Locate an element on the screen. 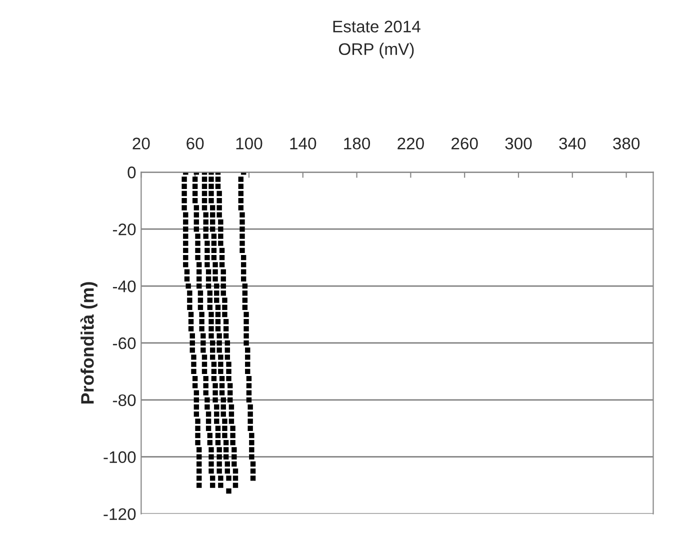  x-tick-label: 260 is located at coordinates (465, 144).